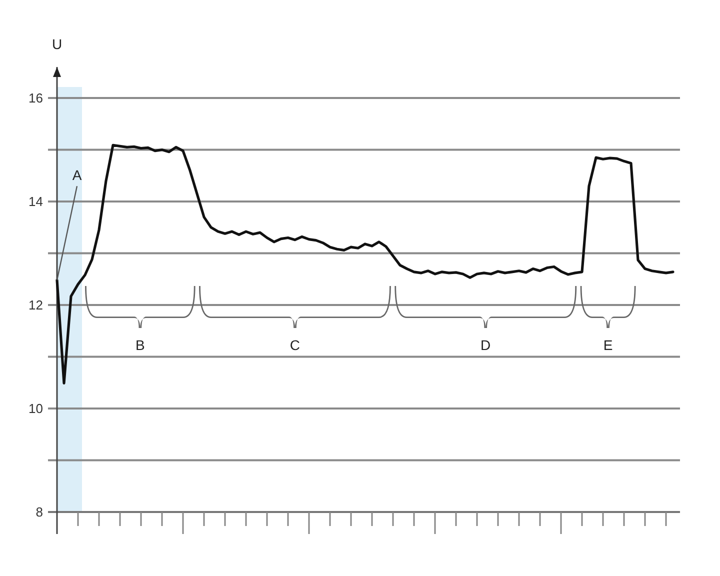 Image resolution: width=720 pixels, height=576 pixels. Describe the element at coordinates (35, 98) in the screenshot. I see `y-tick-label: 16` at that location.